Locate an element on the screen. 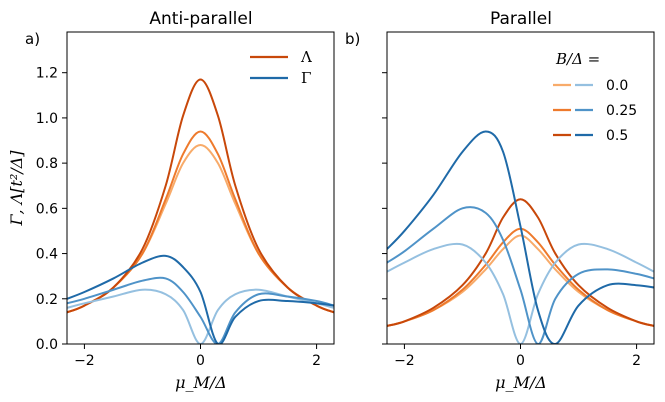  legend-b-entry-1: 0.25 is located at coordinates (595, 111).